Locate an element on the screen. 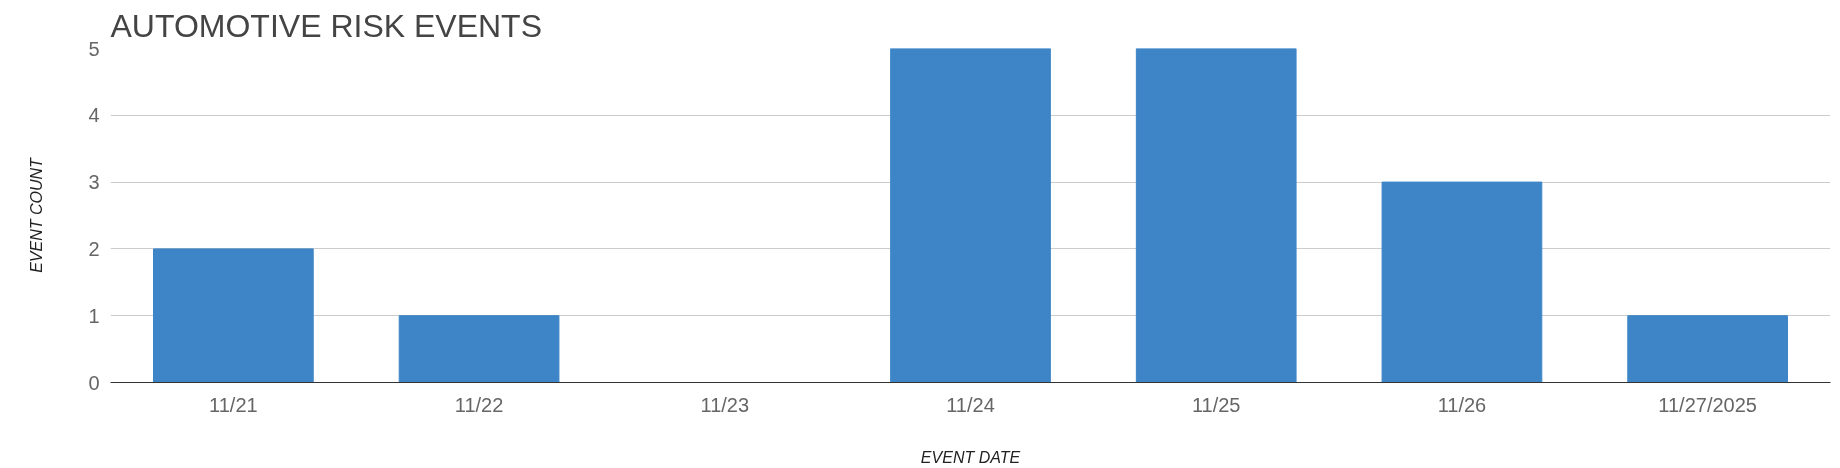 This screenshot has width=1840, height=468. y-tick-label: 4 is located at coordinates (94, 115).